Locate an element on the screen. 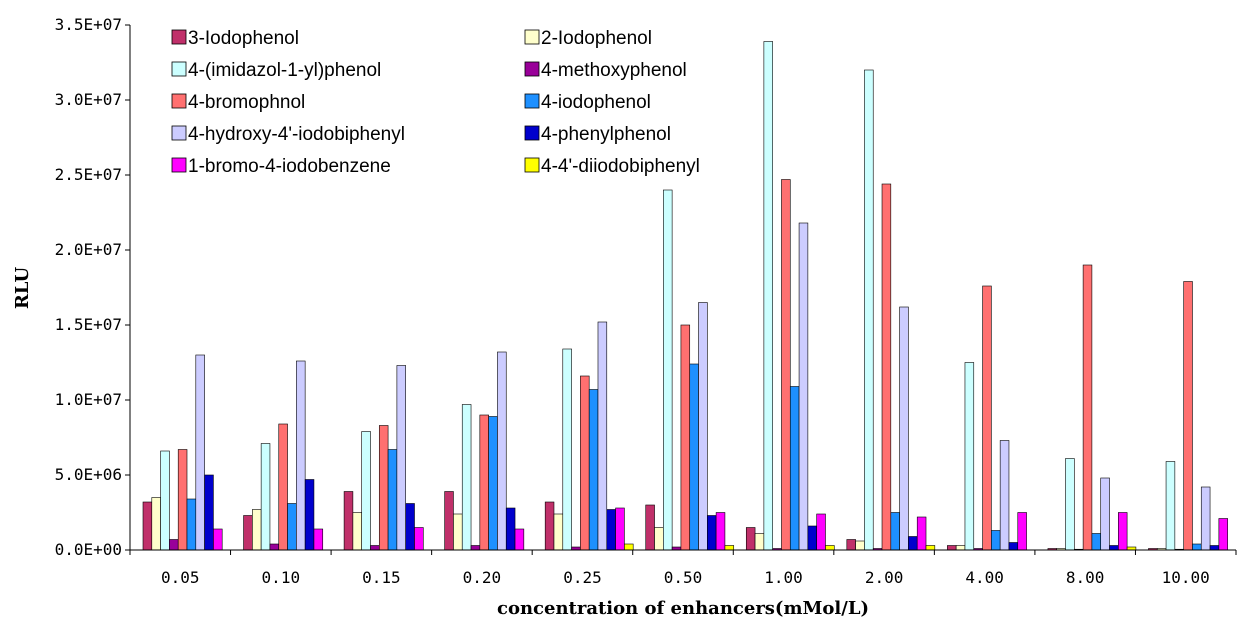  y-tick-label: 5.0E+06 is located at coordinates (88, 474).